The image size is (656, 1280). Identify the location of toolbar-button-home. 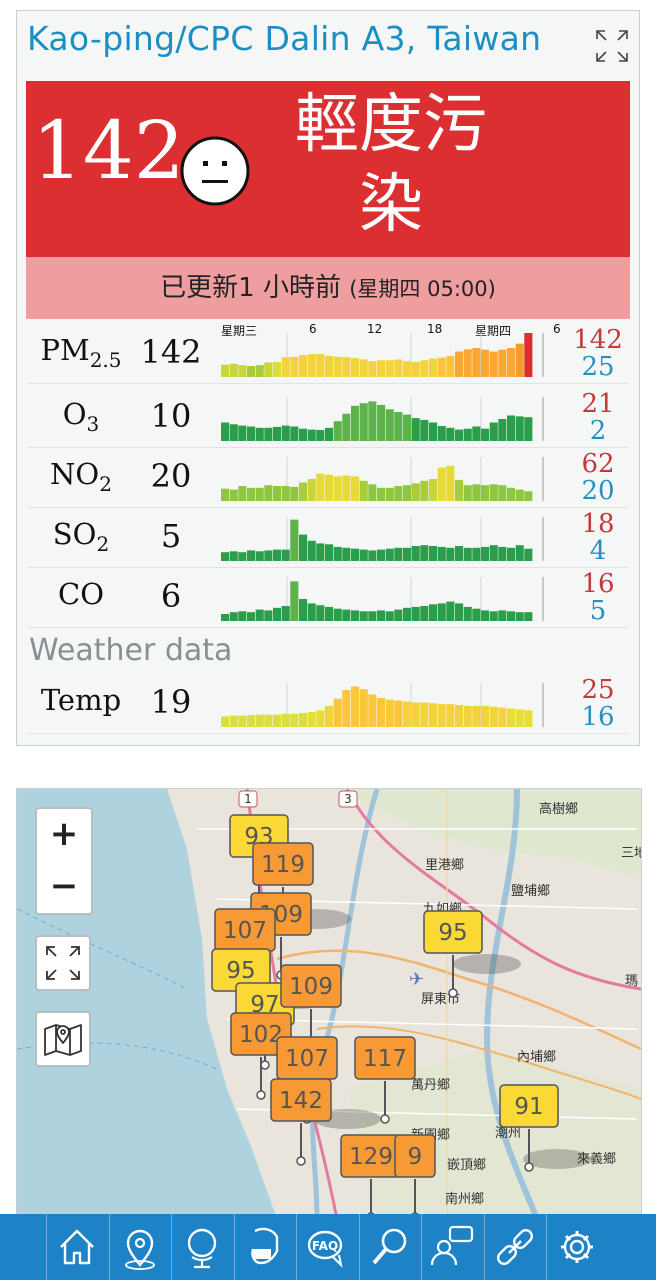
(76, 1247).